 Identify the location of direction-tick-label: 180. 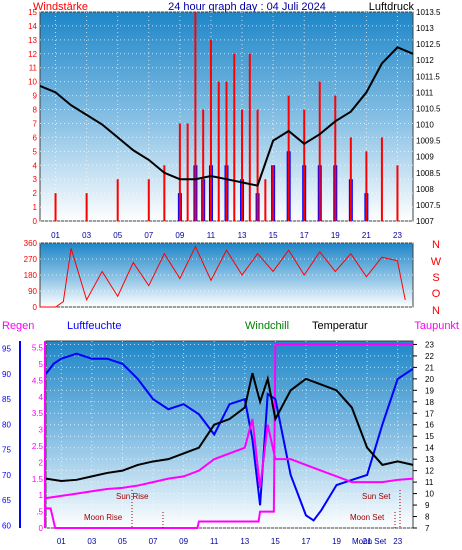
(31, 275).